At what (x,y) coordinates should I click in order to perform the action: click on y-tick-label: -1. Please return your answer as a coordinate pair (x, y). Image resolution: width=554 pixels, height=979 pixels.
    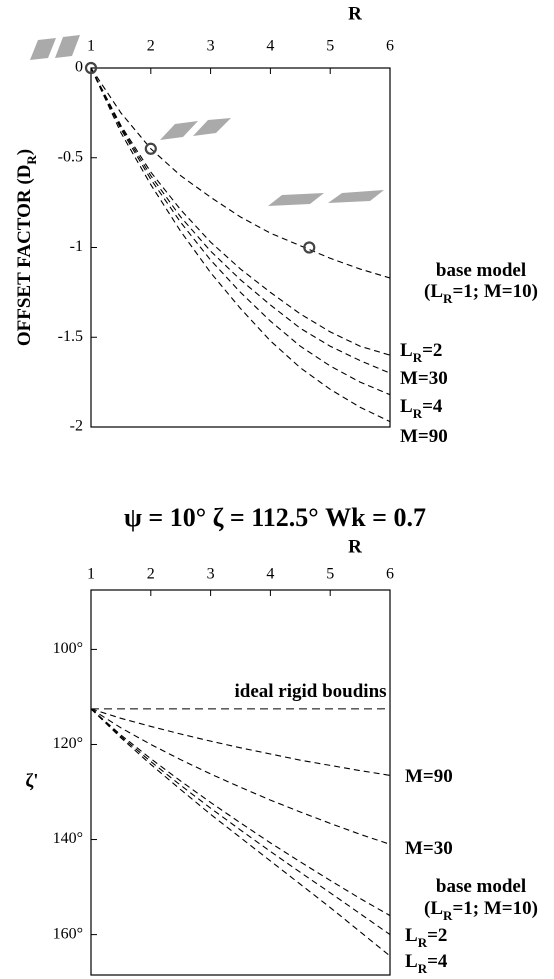
    Looking at the image, I should click on (76, 246).